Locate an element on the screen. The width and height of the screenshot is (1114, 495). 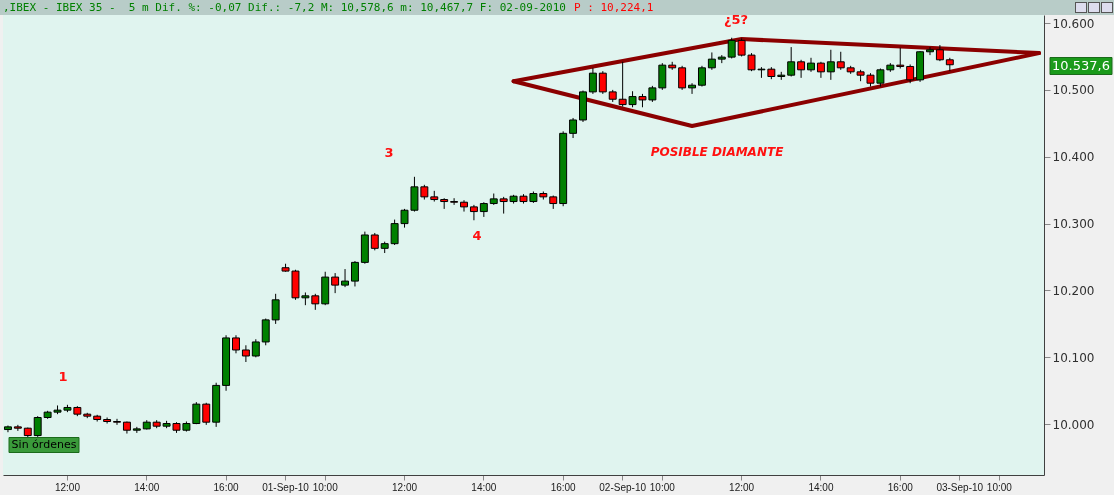
y-tick-label: 10.500 is located at coordinates (1073, 90).